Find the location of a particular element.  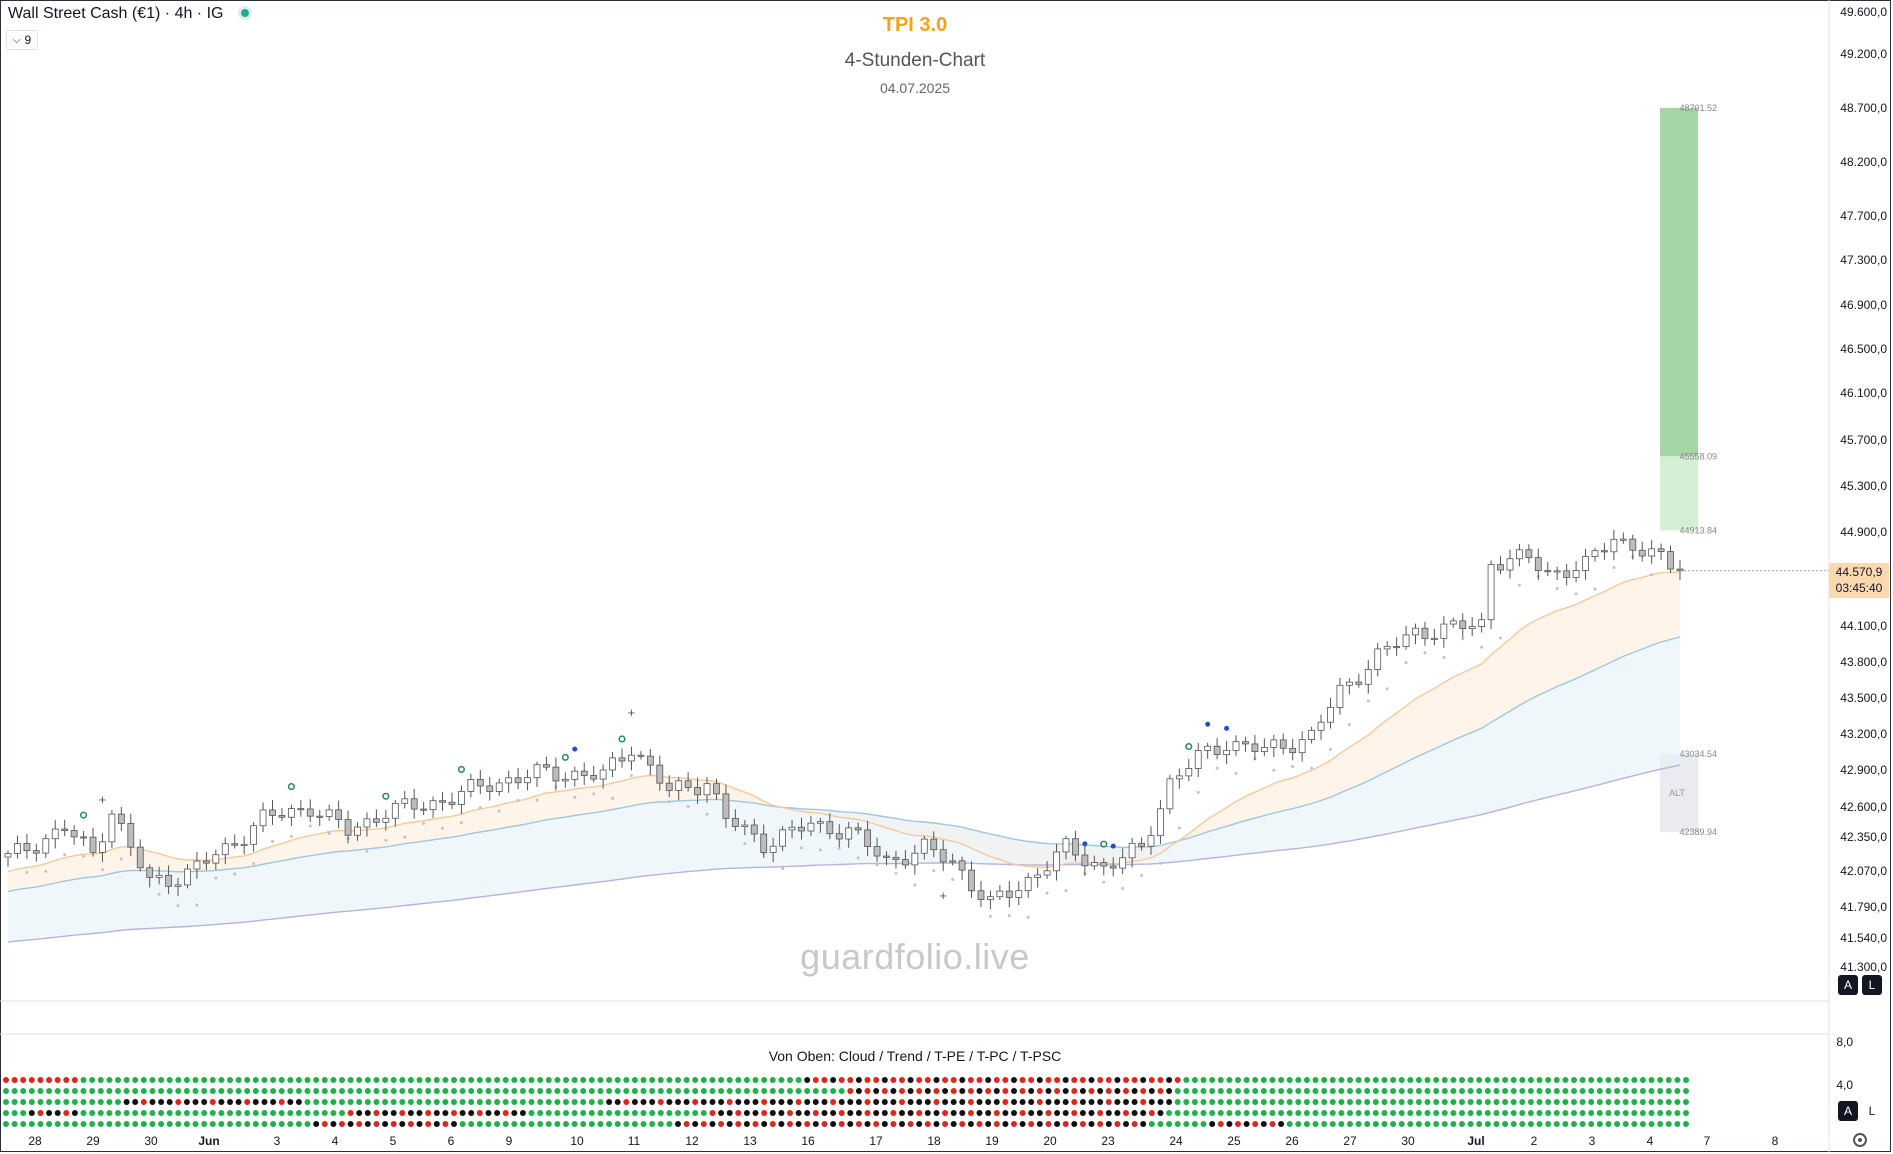

pane-auto-scale-button: A is located at coordinates (1848, 1111).